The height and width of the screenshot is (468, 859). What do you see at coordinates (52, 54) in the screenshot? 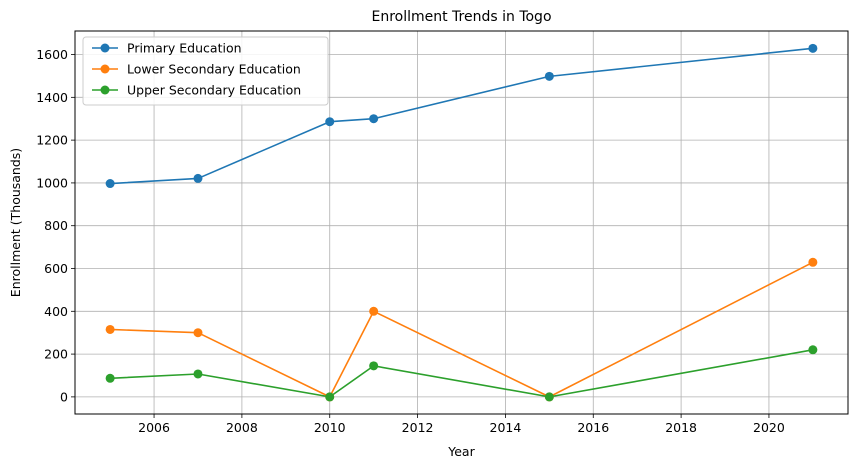
I see `y-tick-label: 1600` at bounding box center [52, 54].